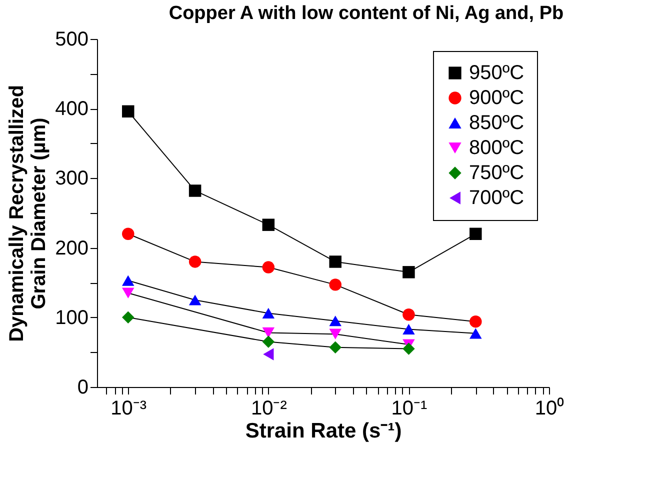  What do you see at coordinates (496, 123) in the screenshot?
I see `legend-label: 850ºC` at bounding box center [496, 123].